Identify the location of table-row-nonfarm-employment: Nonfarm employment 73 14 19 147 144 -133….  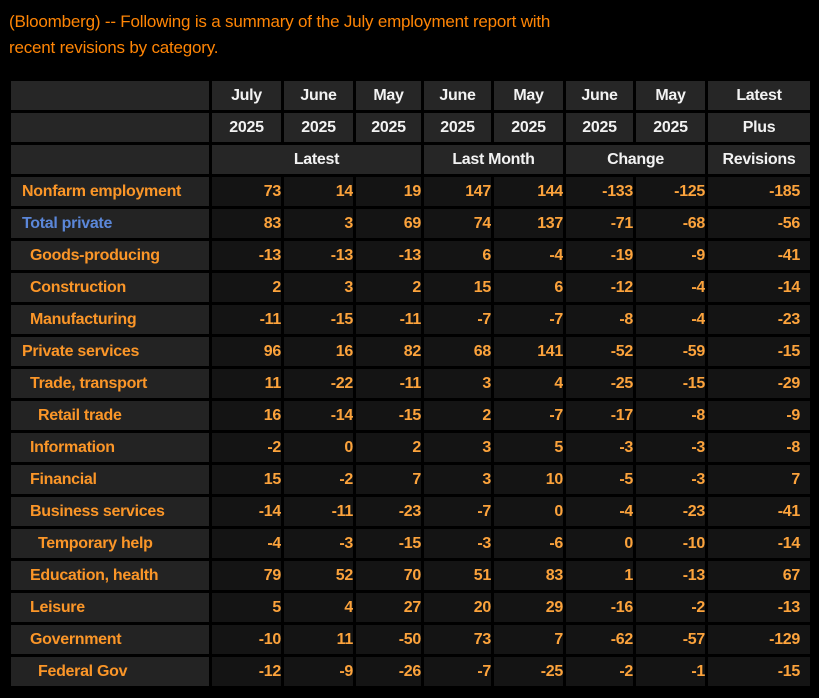
(410, 191).